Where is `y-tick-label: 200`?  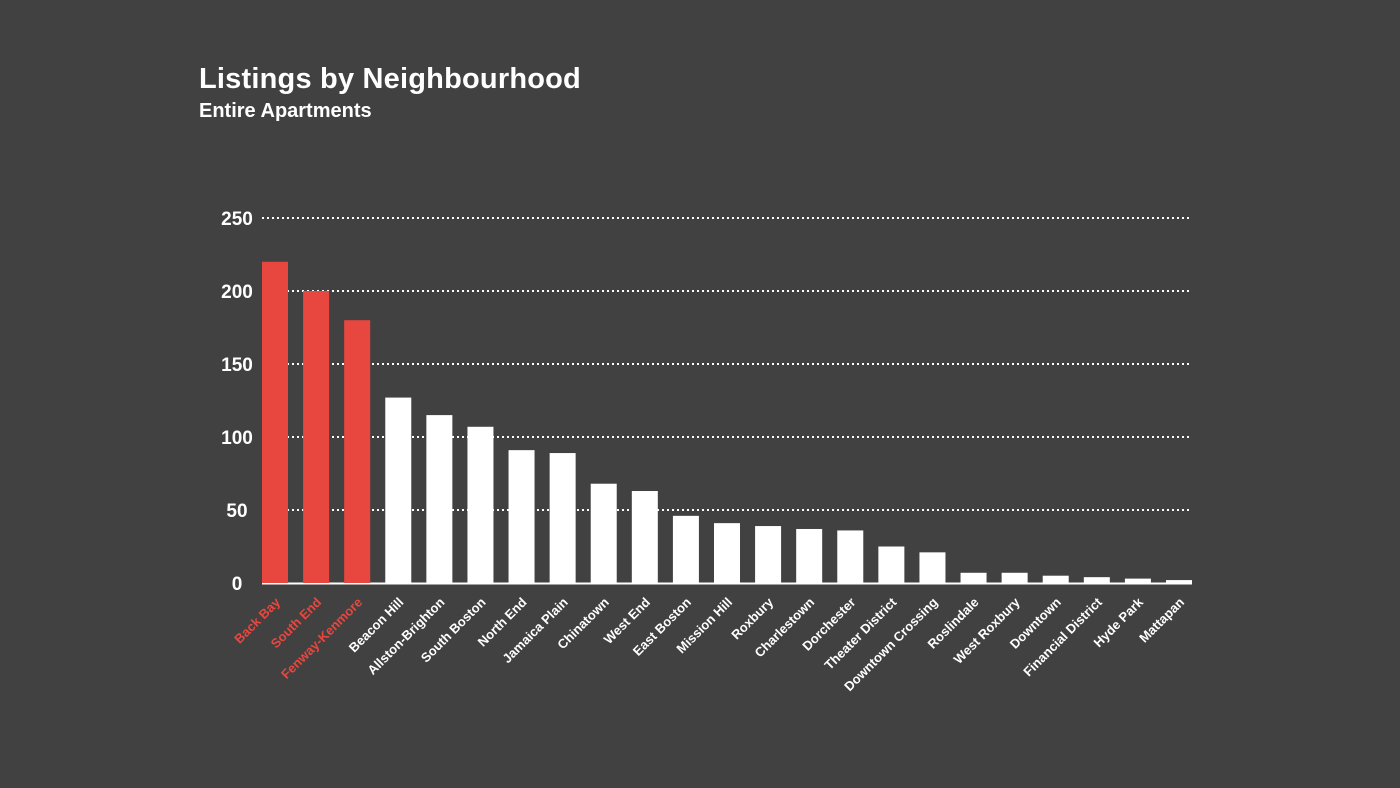
y-tick-label: 200 is located at coordinates (237, 292).